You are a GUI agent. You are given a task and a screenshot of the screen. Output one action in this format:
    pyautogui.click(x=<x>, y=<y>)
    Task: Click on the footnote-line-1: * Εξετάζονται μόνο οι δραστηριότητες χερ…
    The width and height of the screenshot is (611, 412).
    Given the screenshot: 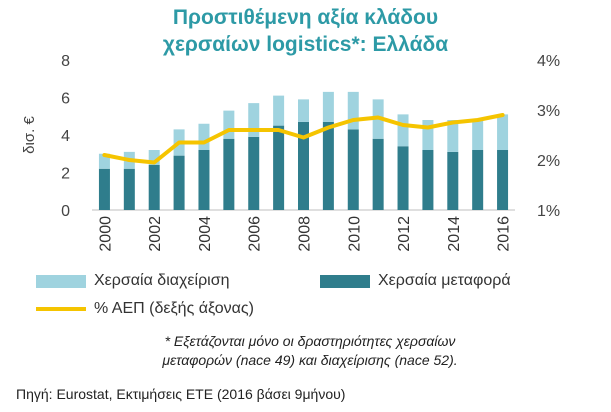 What is the action you would take?
    pyautogui.click(x=310, y=341)
    